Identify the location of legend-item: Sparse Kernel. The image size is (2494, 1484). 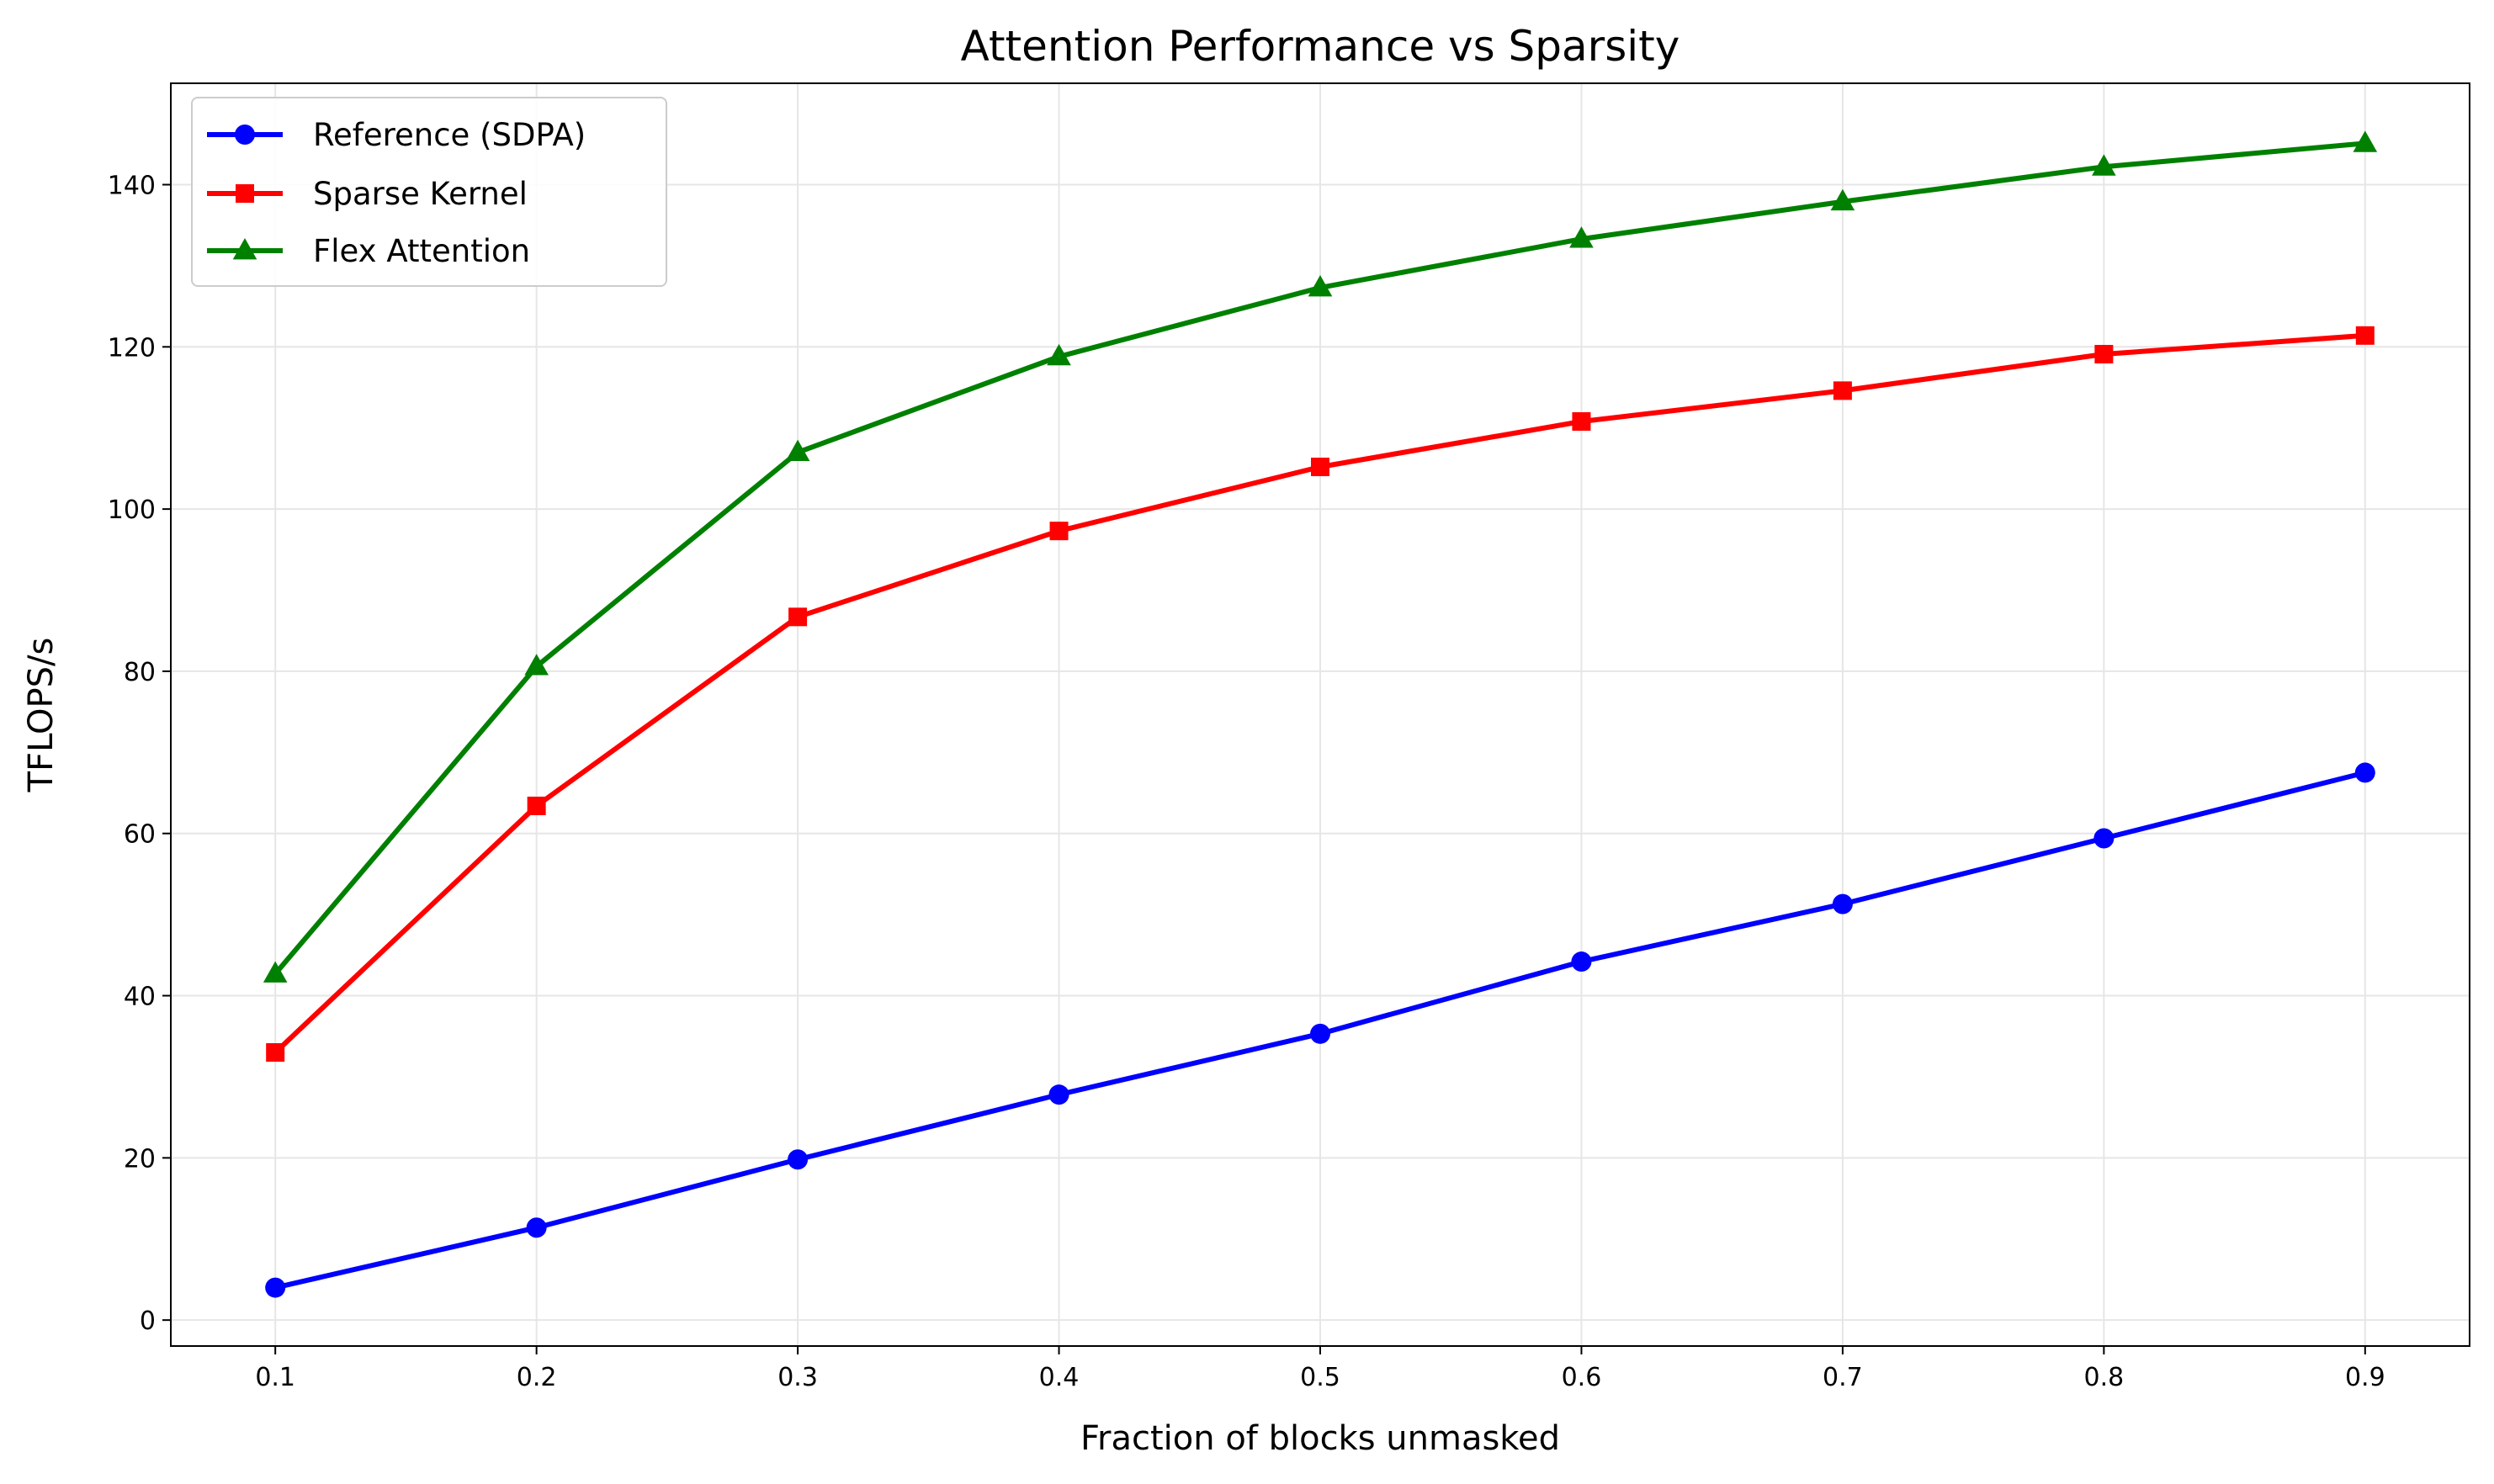
(368, 194).